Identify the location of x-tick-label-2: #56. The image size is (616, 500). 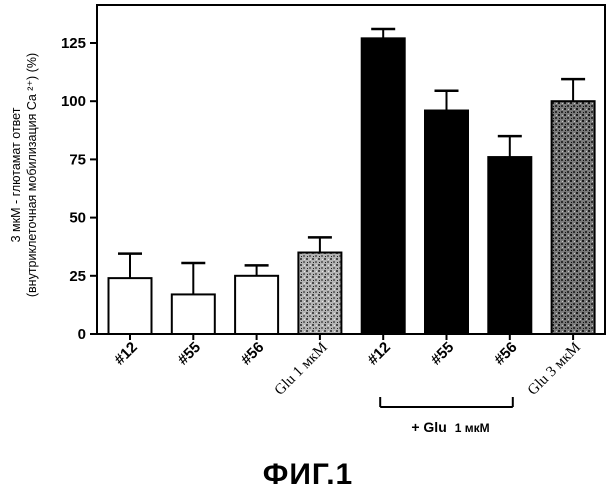
(253, 354).